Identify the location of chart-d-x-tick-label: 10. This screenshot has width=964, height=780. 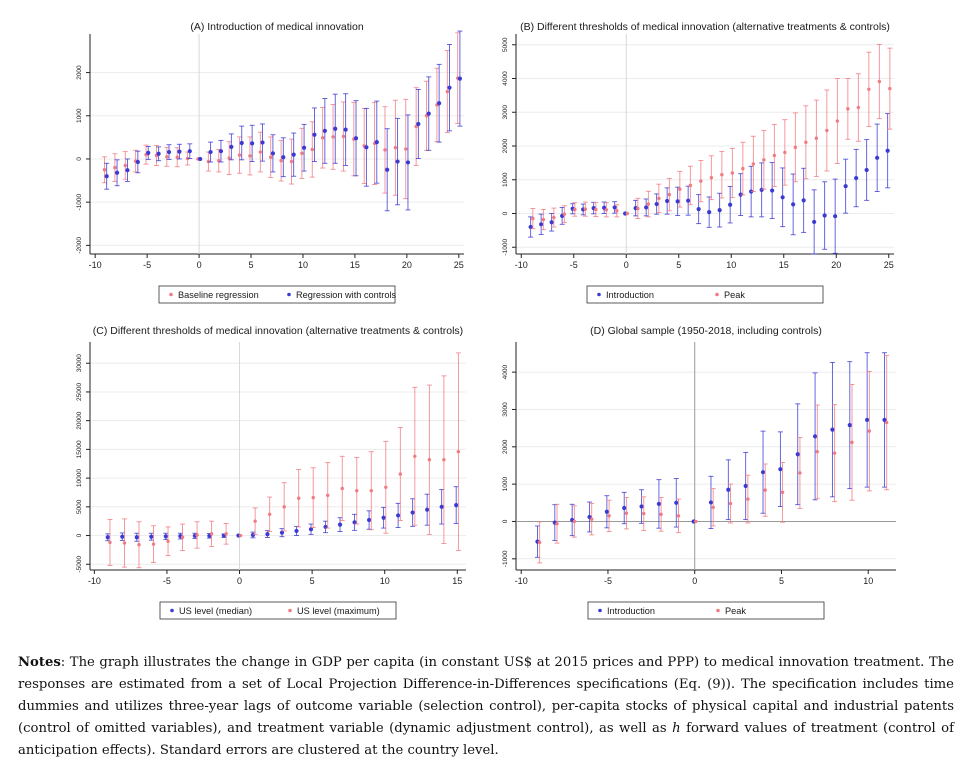
(868, 581).